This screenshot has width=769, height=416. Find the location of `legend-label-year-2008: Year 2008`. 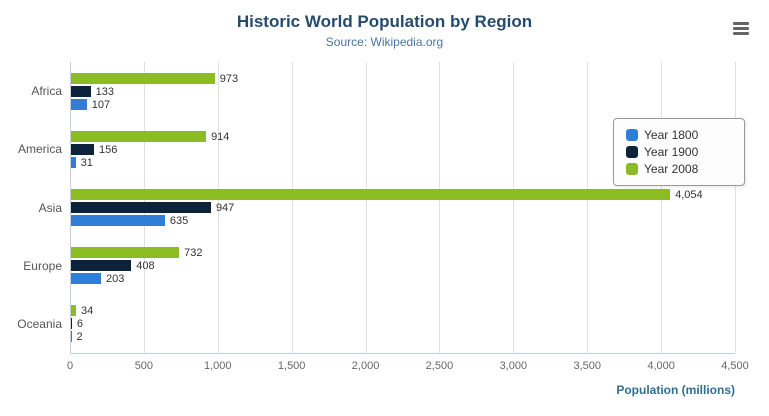

legend-label-year-2008: Year 2008 is located at coordinates (671, 169).